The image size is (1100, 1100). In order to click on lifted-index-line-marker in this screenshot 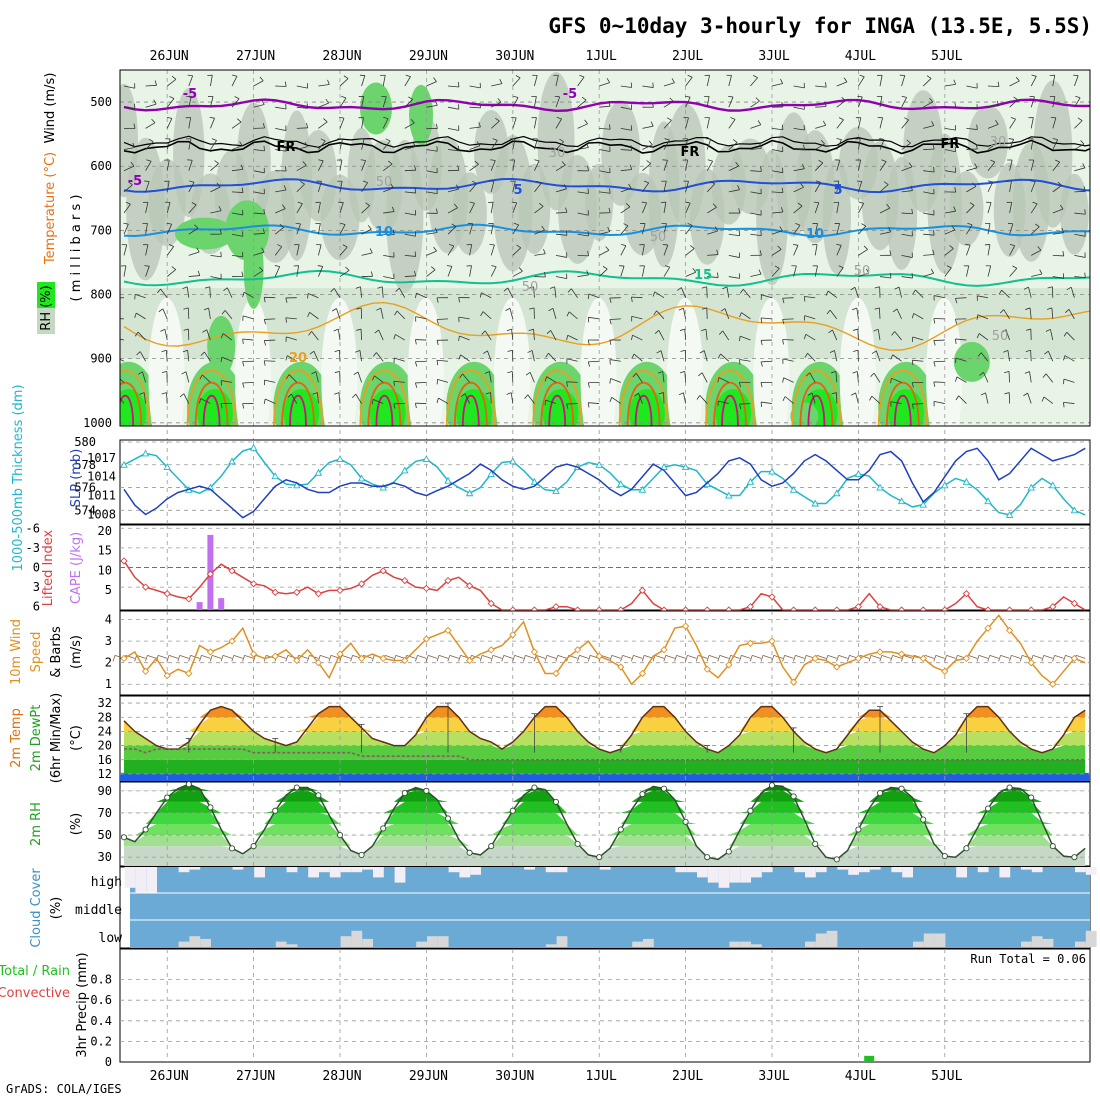, I will do `click(750, 607)`.